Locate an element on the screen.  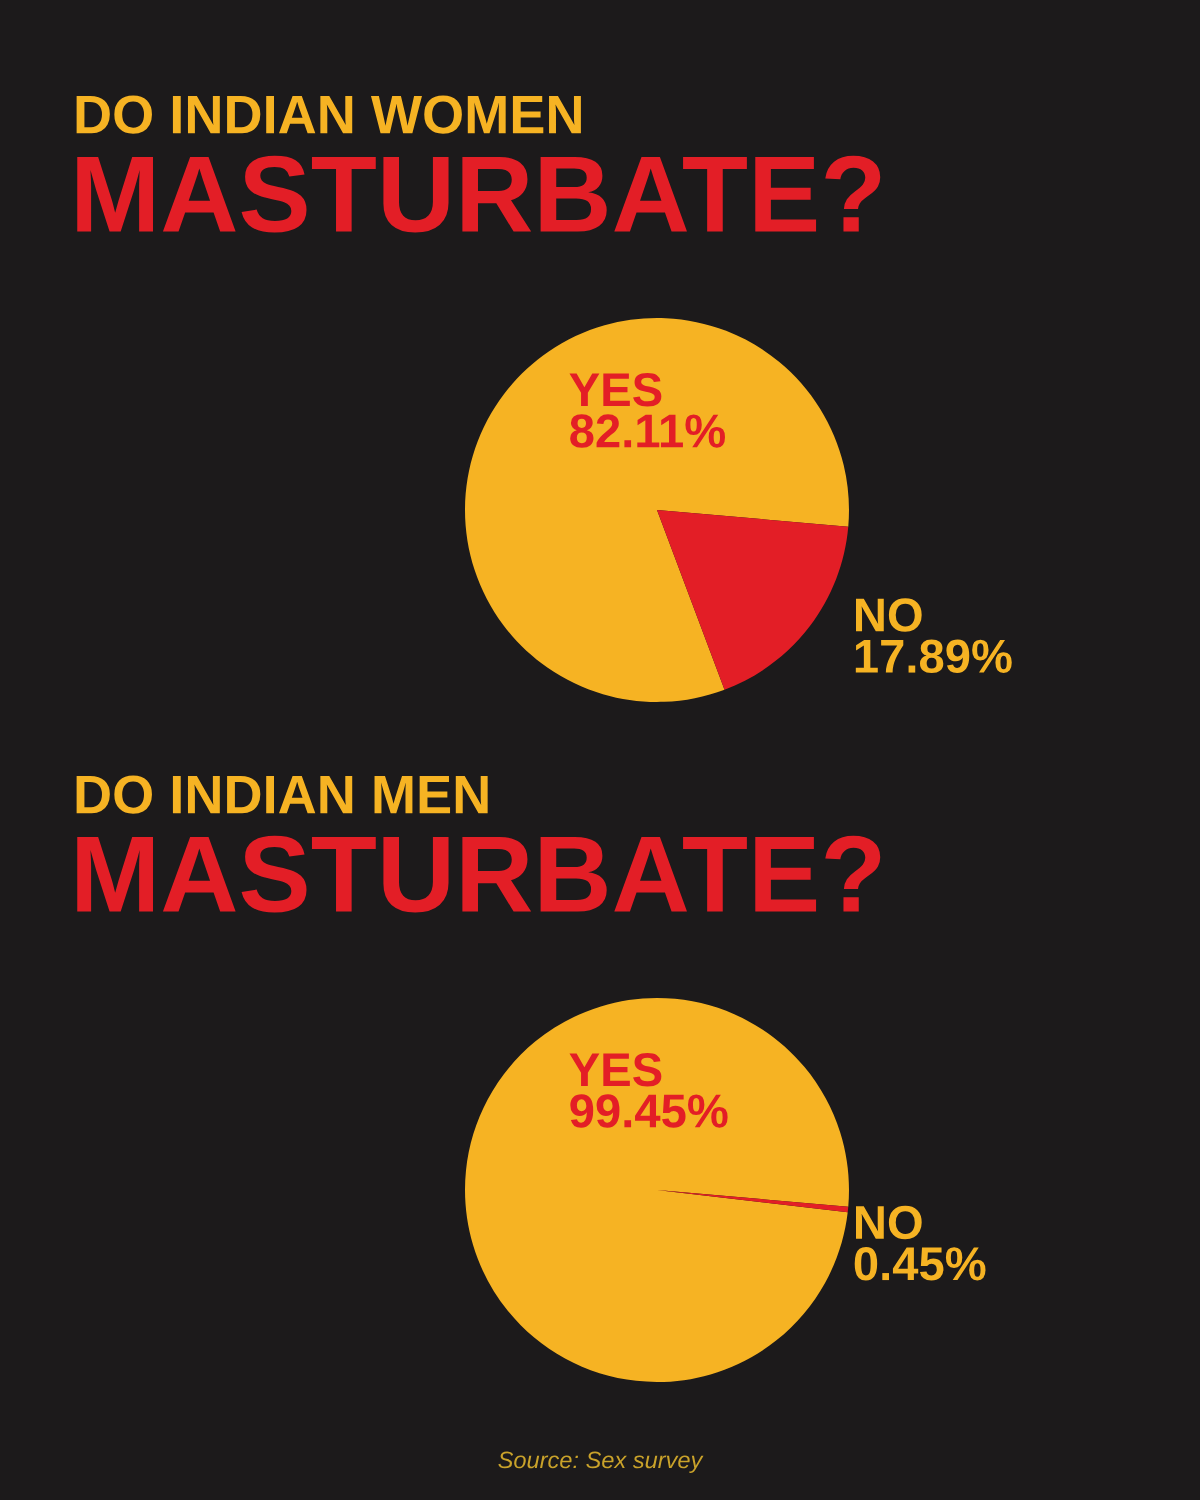
chart-title: DO INDIAN MEN is located at coordinates (282, 794).